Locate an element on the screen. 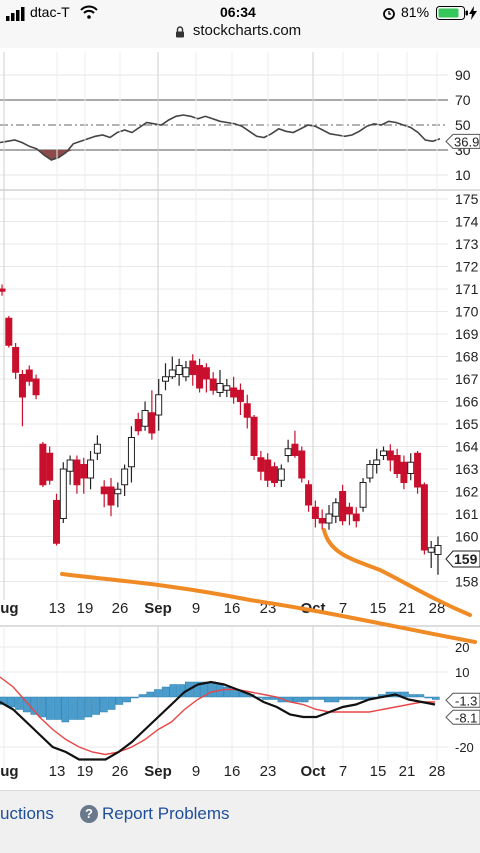 The image size is (480, 853). macd-value-tag is located at coordinates (462, 717).